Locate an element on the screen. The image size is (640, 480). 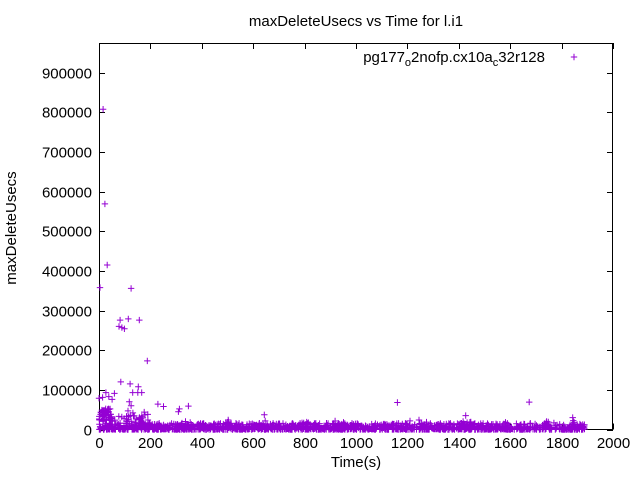
x-tick-label: 800 is located at coordinates (305, 443).